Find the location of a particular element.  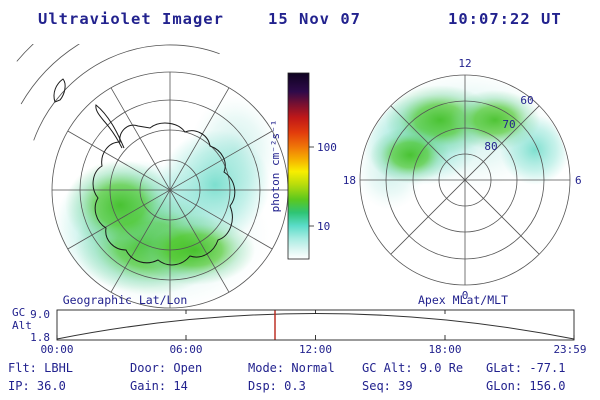

left-panel-caption: Geographic Lat/Lon is located at coordinates (125, 300).